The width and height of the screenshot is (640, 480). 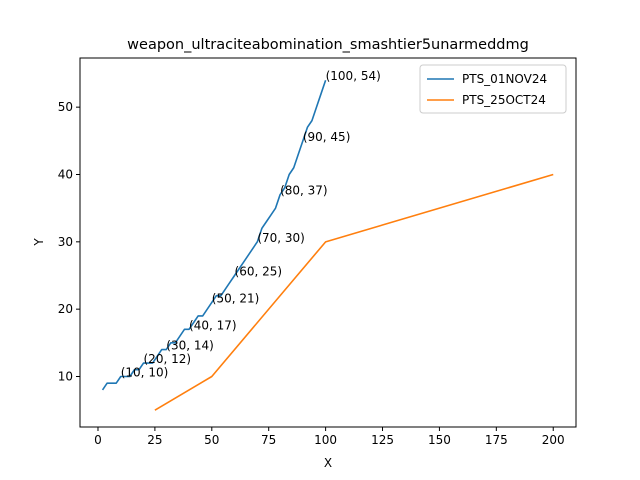 I want to click on legend: PTS_01NOV24 PTS_25OCT24, so click(x=493, y=89).